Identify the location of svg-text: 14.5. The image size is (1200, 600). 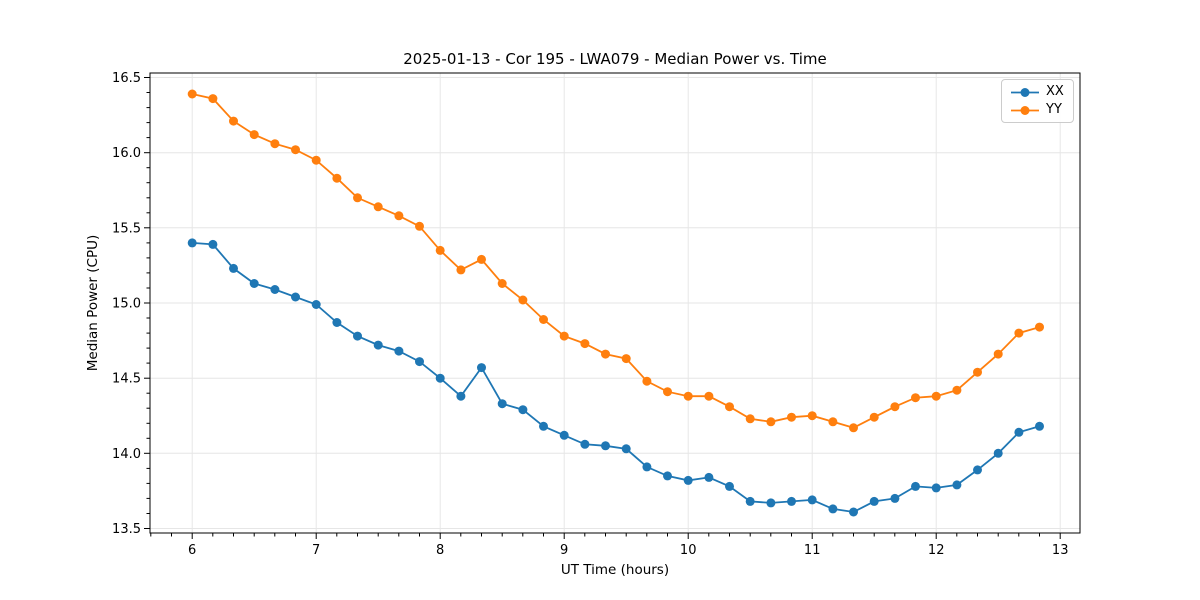
(126, 379).